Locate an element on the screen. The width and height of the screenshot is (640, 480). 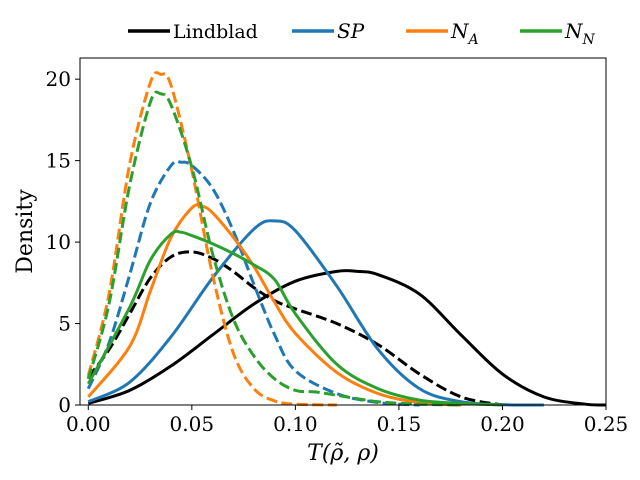
y-axis-label: Density is located at coordinates (25, 231).